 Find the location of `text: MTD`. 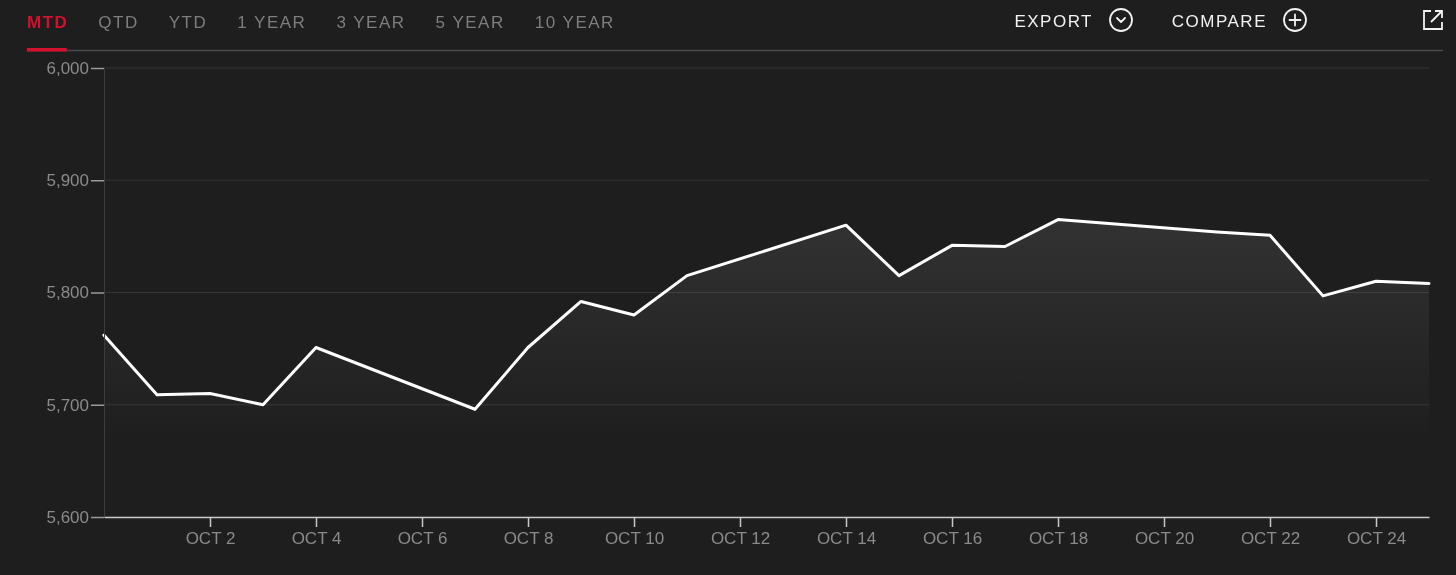

text: MTD is located at coordinates (48, 22).